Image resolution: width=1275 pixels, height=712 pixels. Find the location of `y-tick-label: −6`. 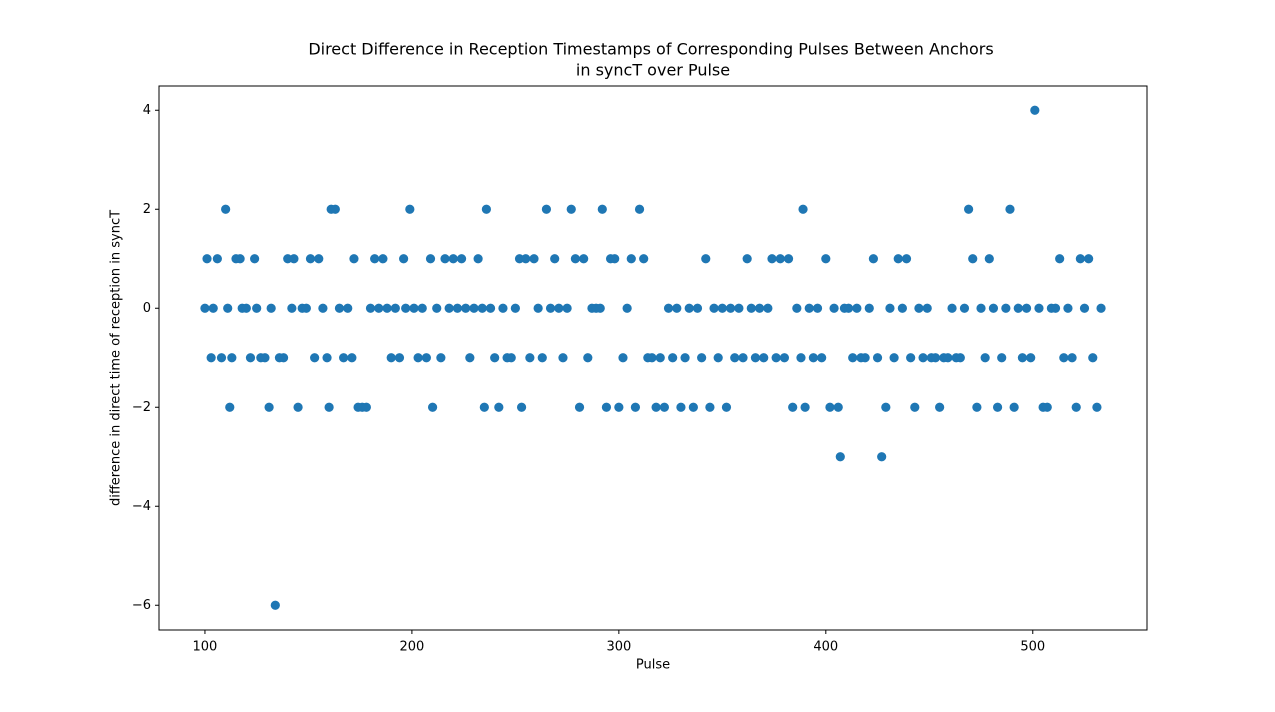

y-tick-label: −6 is located at coordinates (141, 605).